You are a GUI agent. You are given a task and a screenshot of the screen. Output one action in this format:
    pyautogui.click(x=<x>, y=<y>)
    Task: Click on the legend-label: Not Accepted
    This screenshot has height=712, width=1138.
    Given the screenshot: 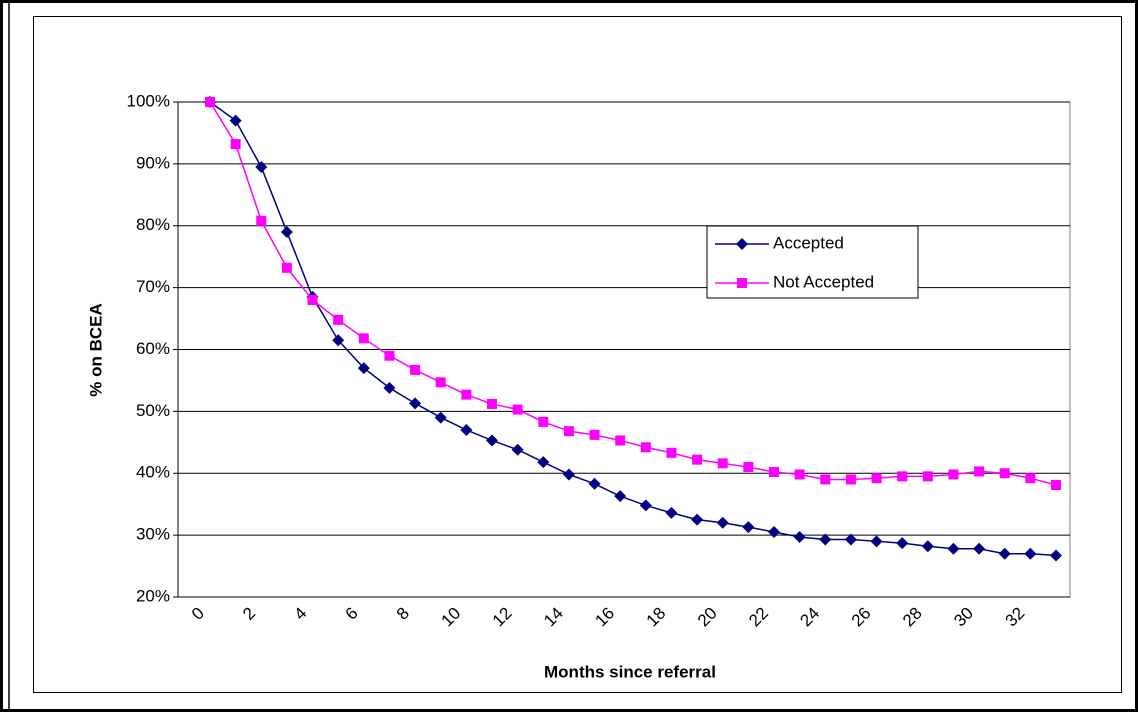 What is the action you would take?
    pyautogui.click(x=823, y=281)
    